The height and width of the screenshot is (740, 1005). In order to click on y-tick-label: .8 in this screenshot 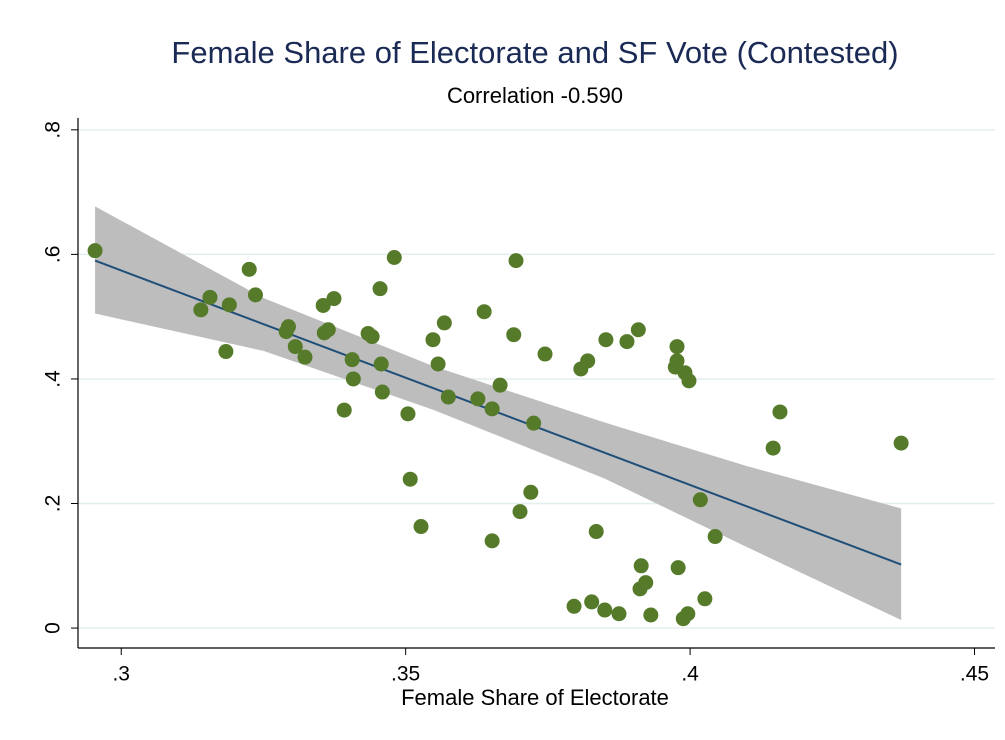, I will do `click(53, 130)`.